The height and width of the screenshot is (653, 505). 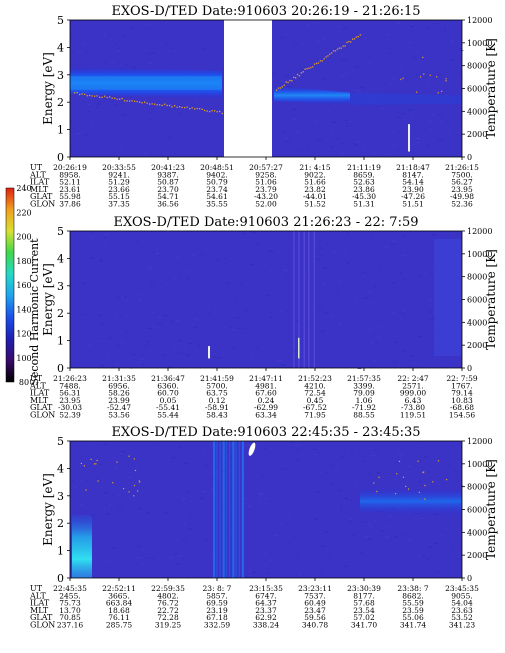 I want to click on ephemeris-value: 23.90, so click(x=413, y=189).